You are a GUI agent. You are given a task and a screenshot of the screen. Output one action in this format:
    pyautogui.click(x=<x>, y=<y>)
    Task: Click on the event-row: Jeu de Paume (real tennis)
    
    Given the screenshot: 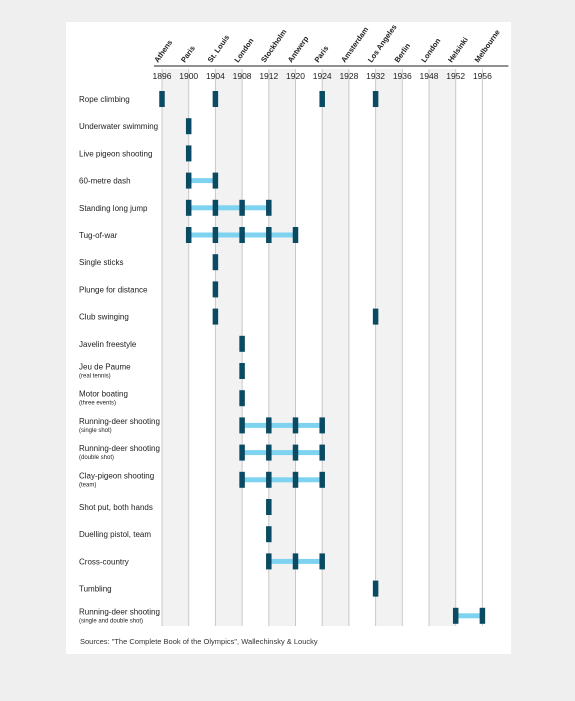 What is the action you would take?
    pyautogui.click(x=162, y=371)
    